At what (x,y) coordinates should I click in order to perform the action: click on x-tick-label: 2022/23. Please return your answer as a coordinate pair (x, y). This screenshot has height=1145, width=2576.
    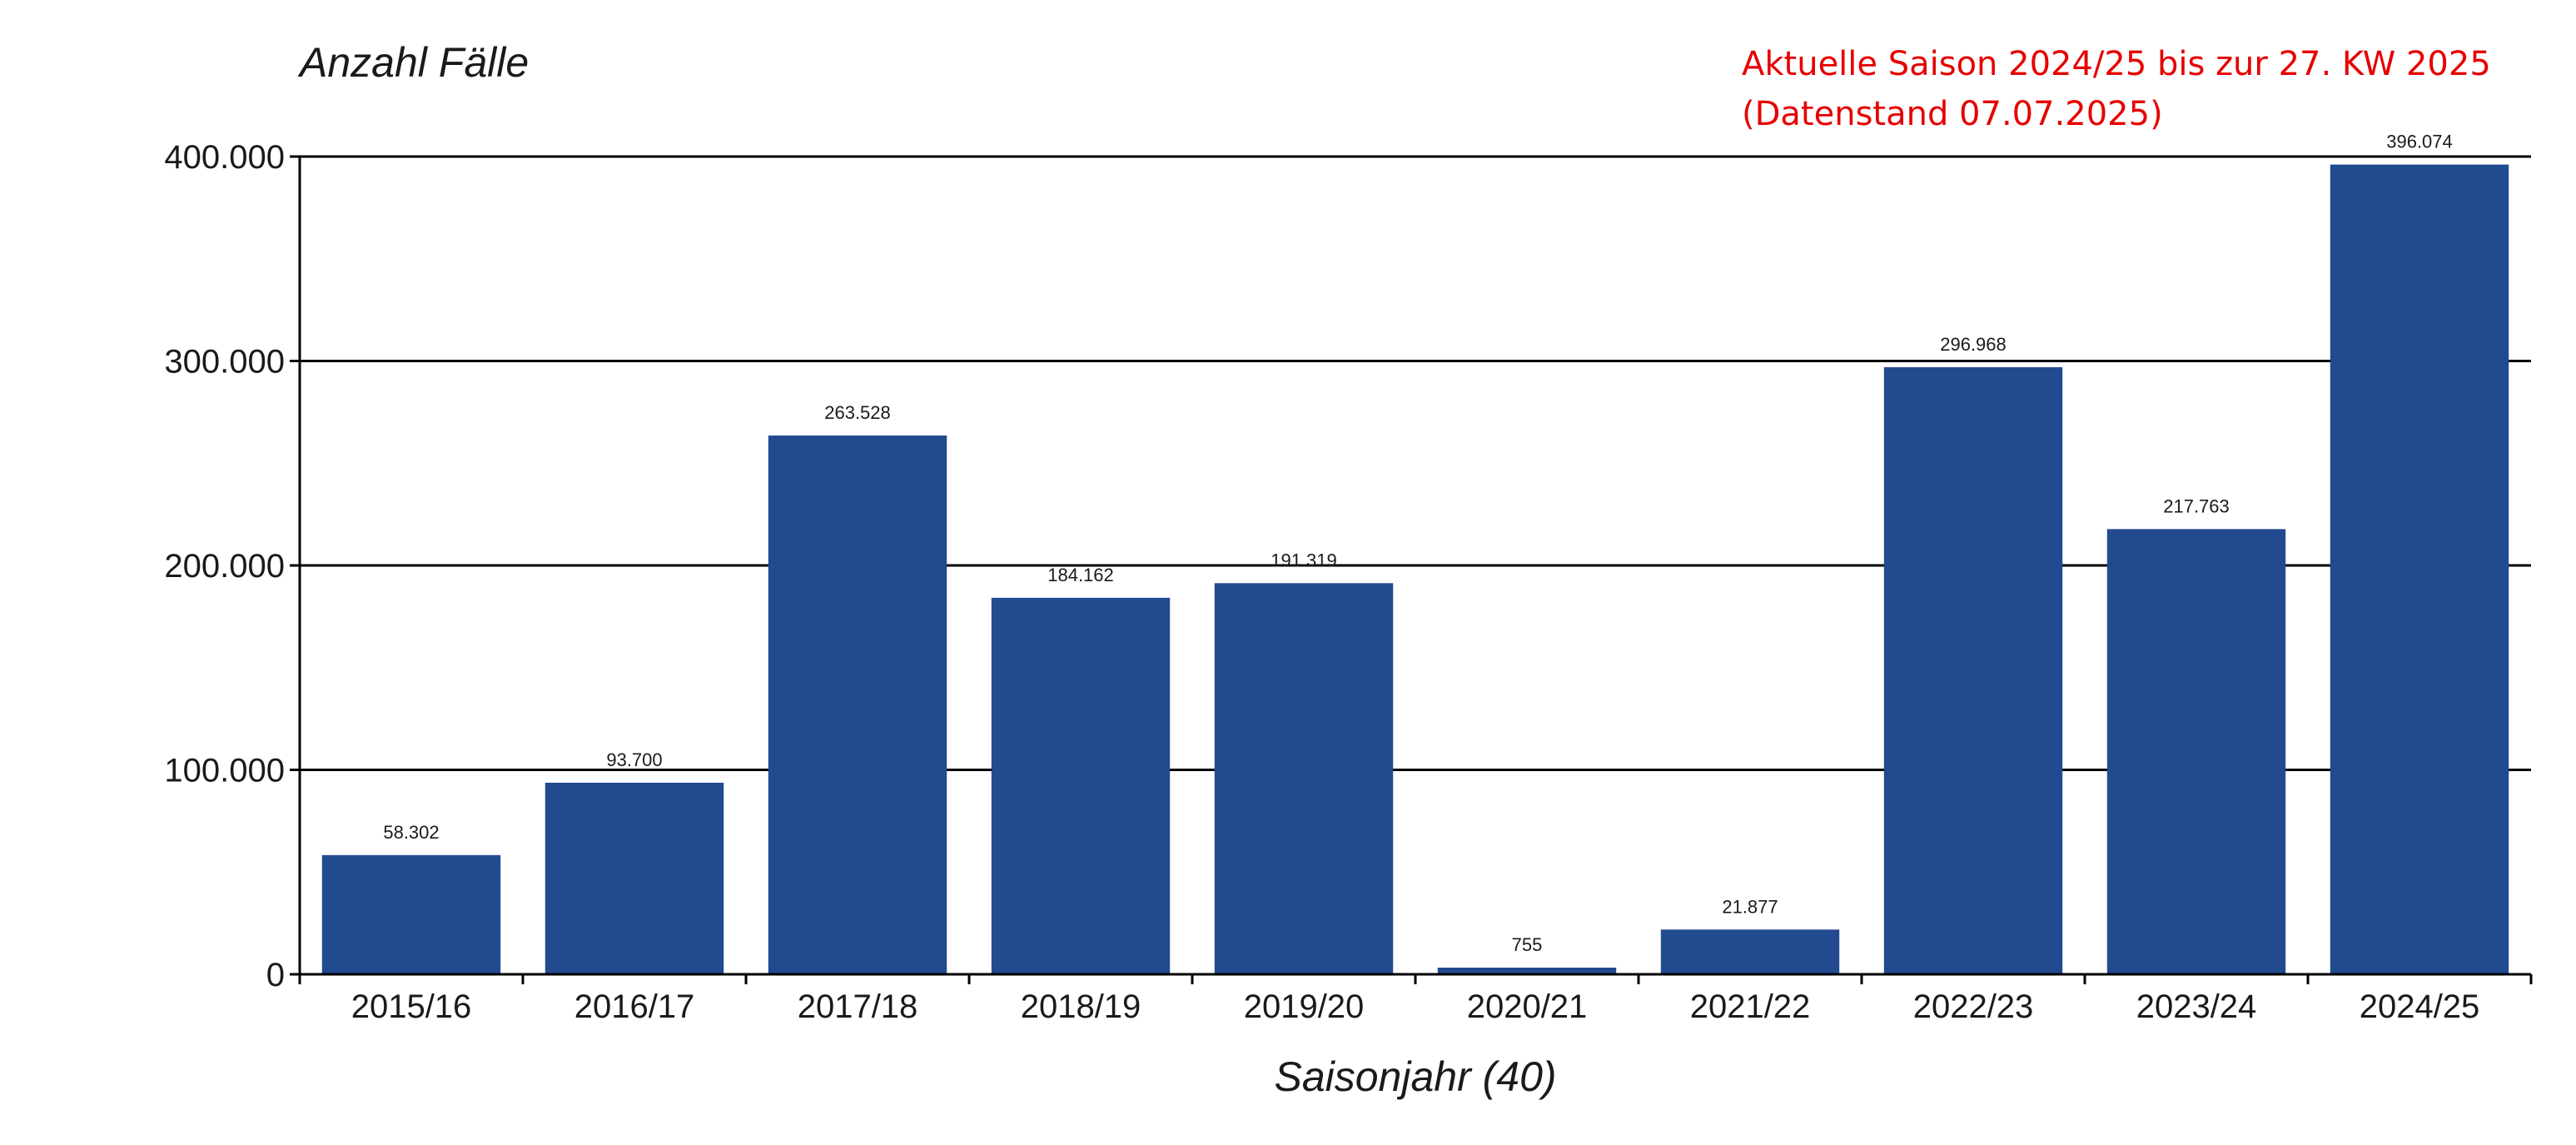
    Looking at the image, I should click on (1973, 1006).